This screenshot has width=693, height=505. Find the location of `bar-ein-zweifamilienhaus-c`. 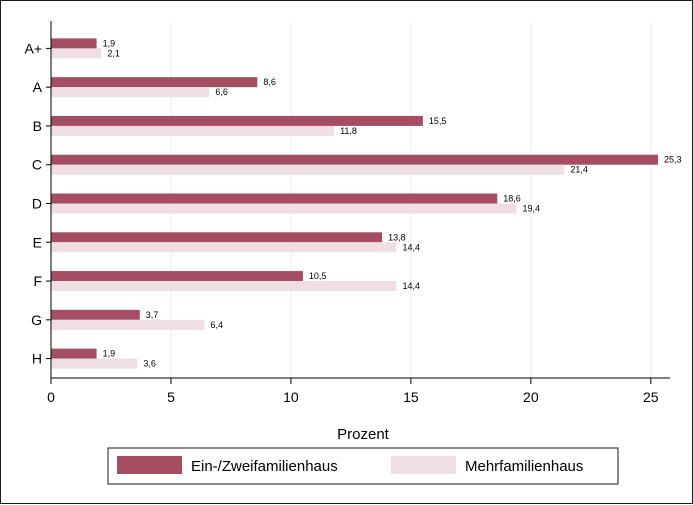

bar-ein-zweifamilienhaus-c is located at coordinates (355, 159).